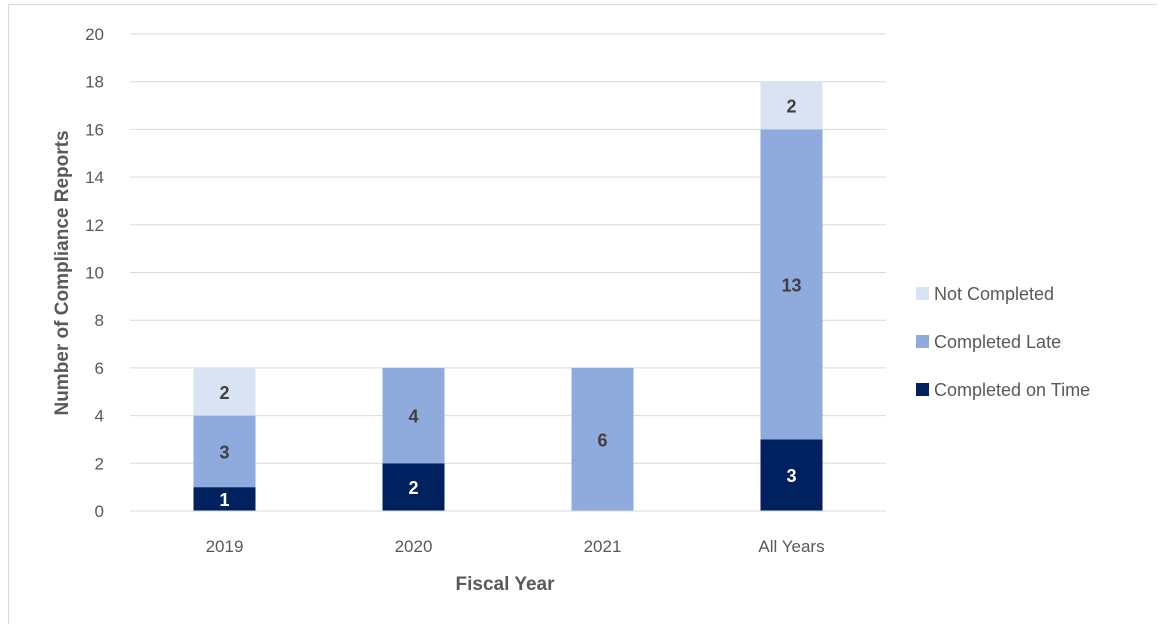  I want to click on y-tick-label: 2, so click(99, 463).